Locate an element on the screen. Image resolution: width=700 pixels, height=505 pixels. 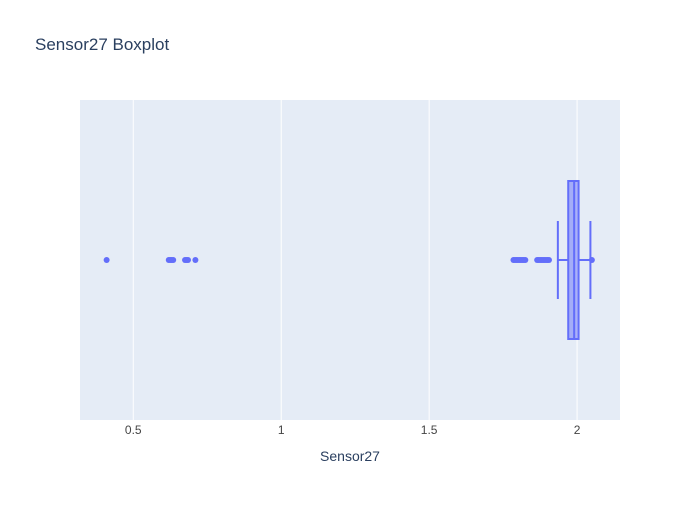
x-tick-label: 1.5 is located at coordinates (429, 430).